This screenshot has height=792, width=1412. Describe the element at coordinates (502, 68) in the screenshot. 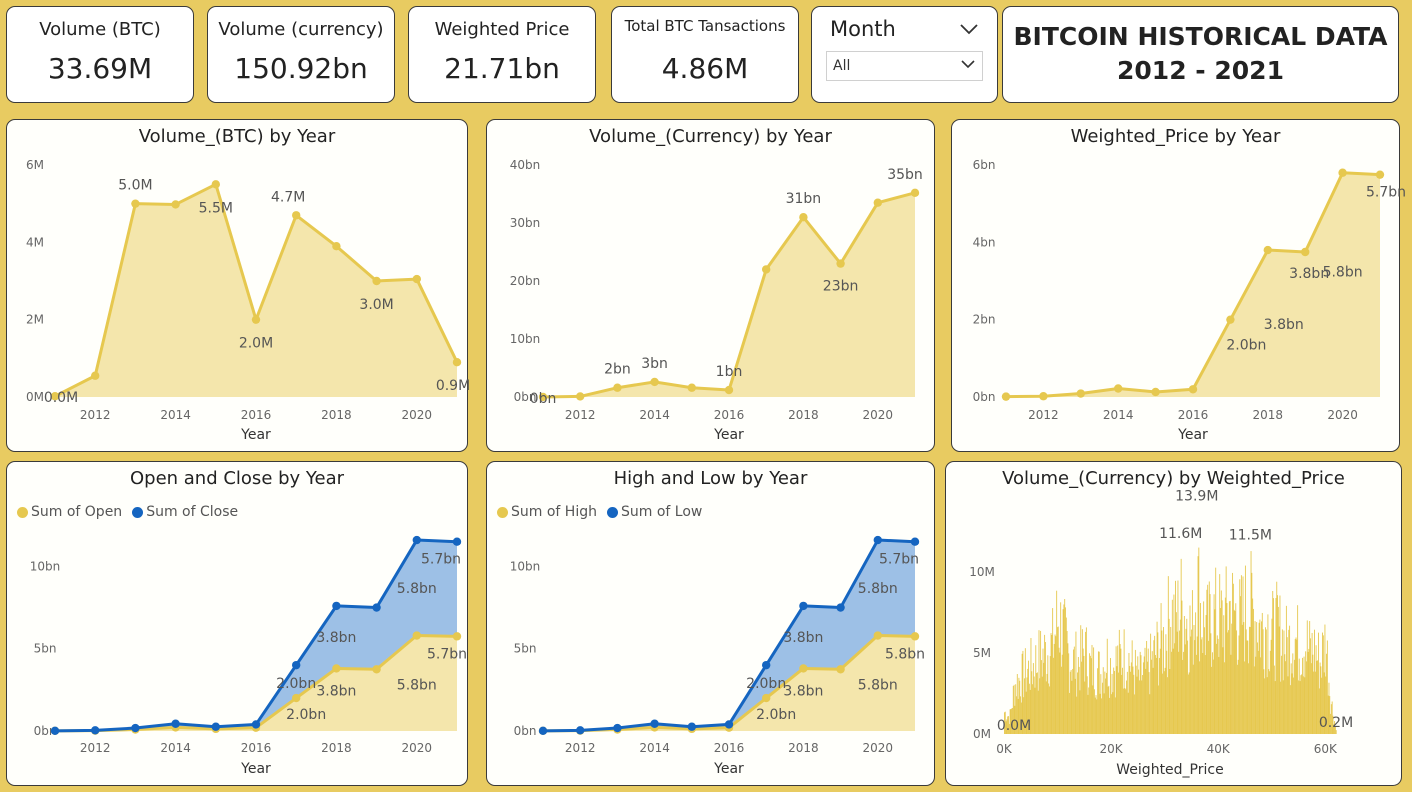

I see `kpi-value: 21.71bn` at that location.